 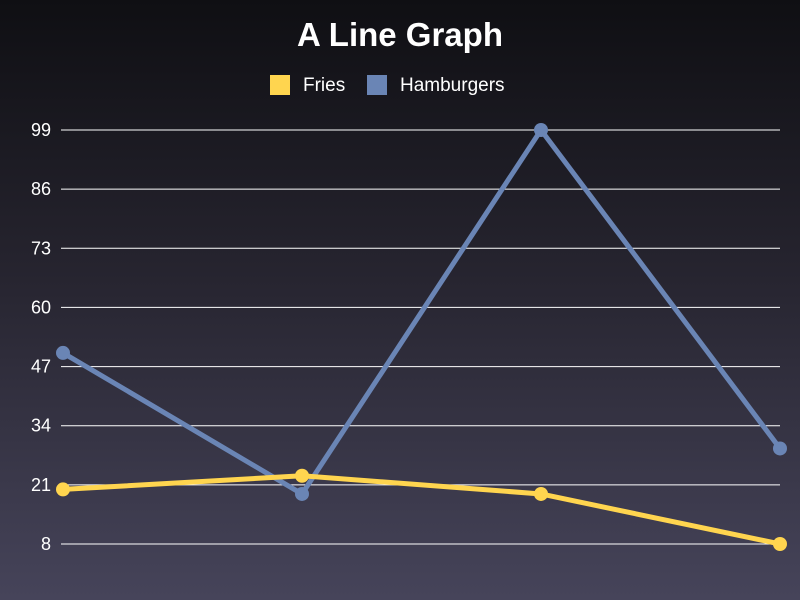 I want to click on legend-swatch-hamburgers, so click(x=377, y=85).